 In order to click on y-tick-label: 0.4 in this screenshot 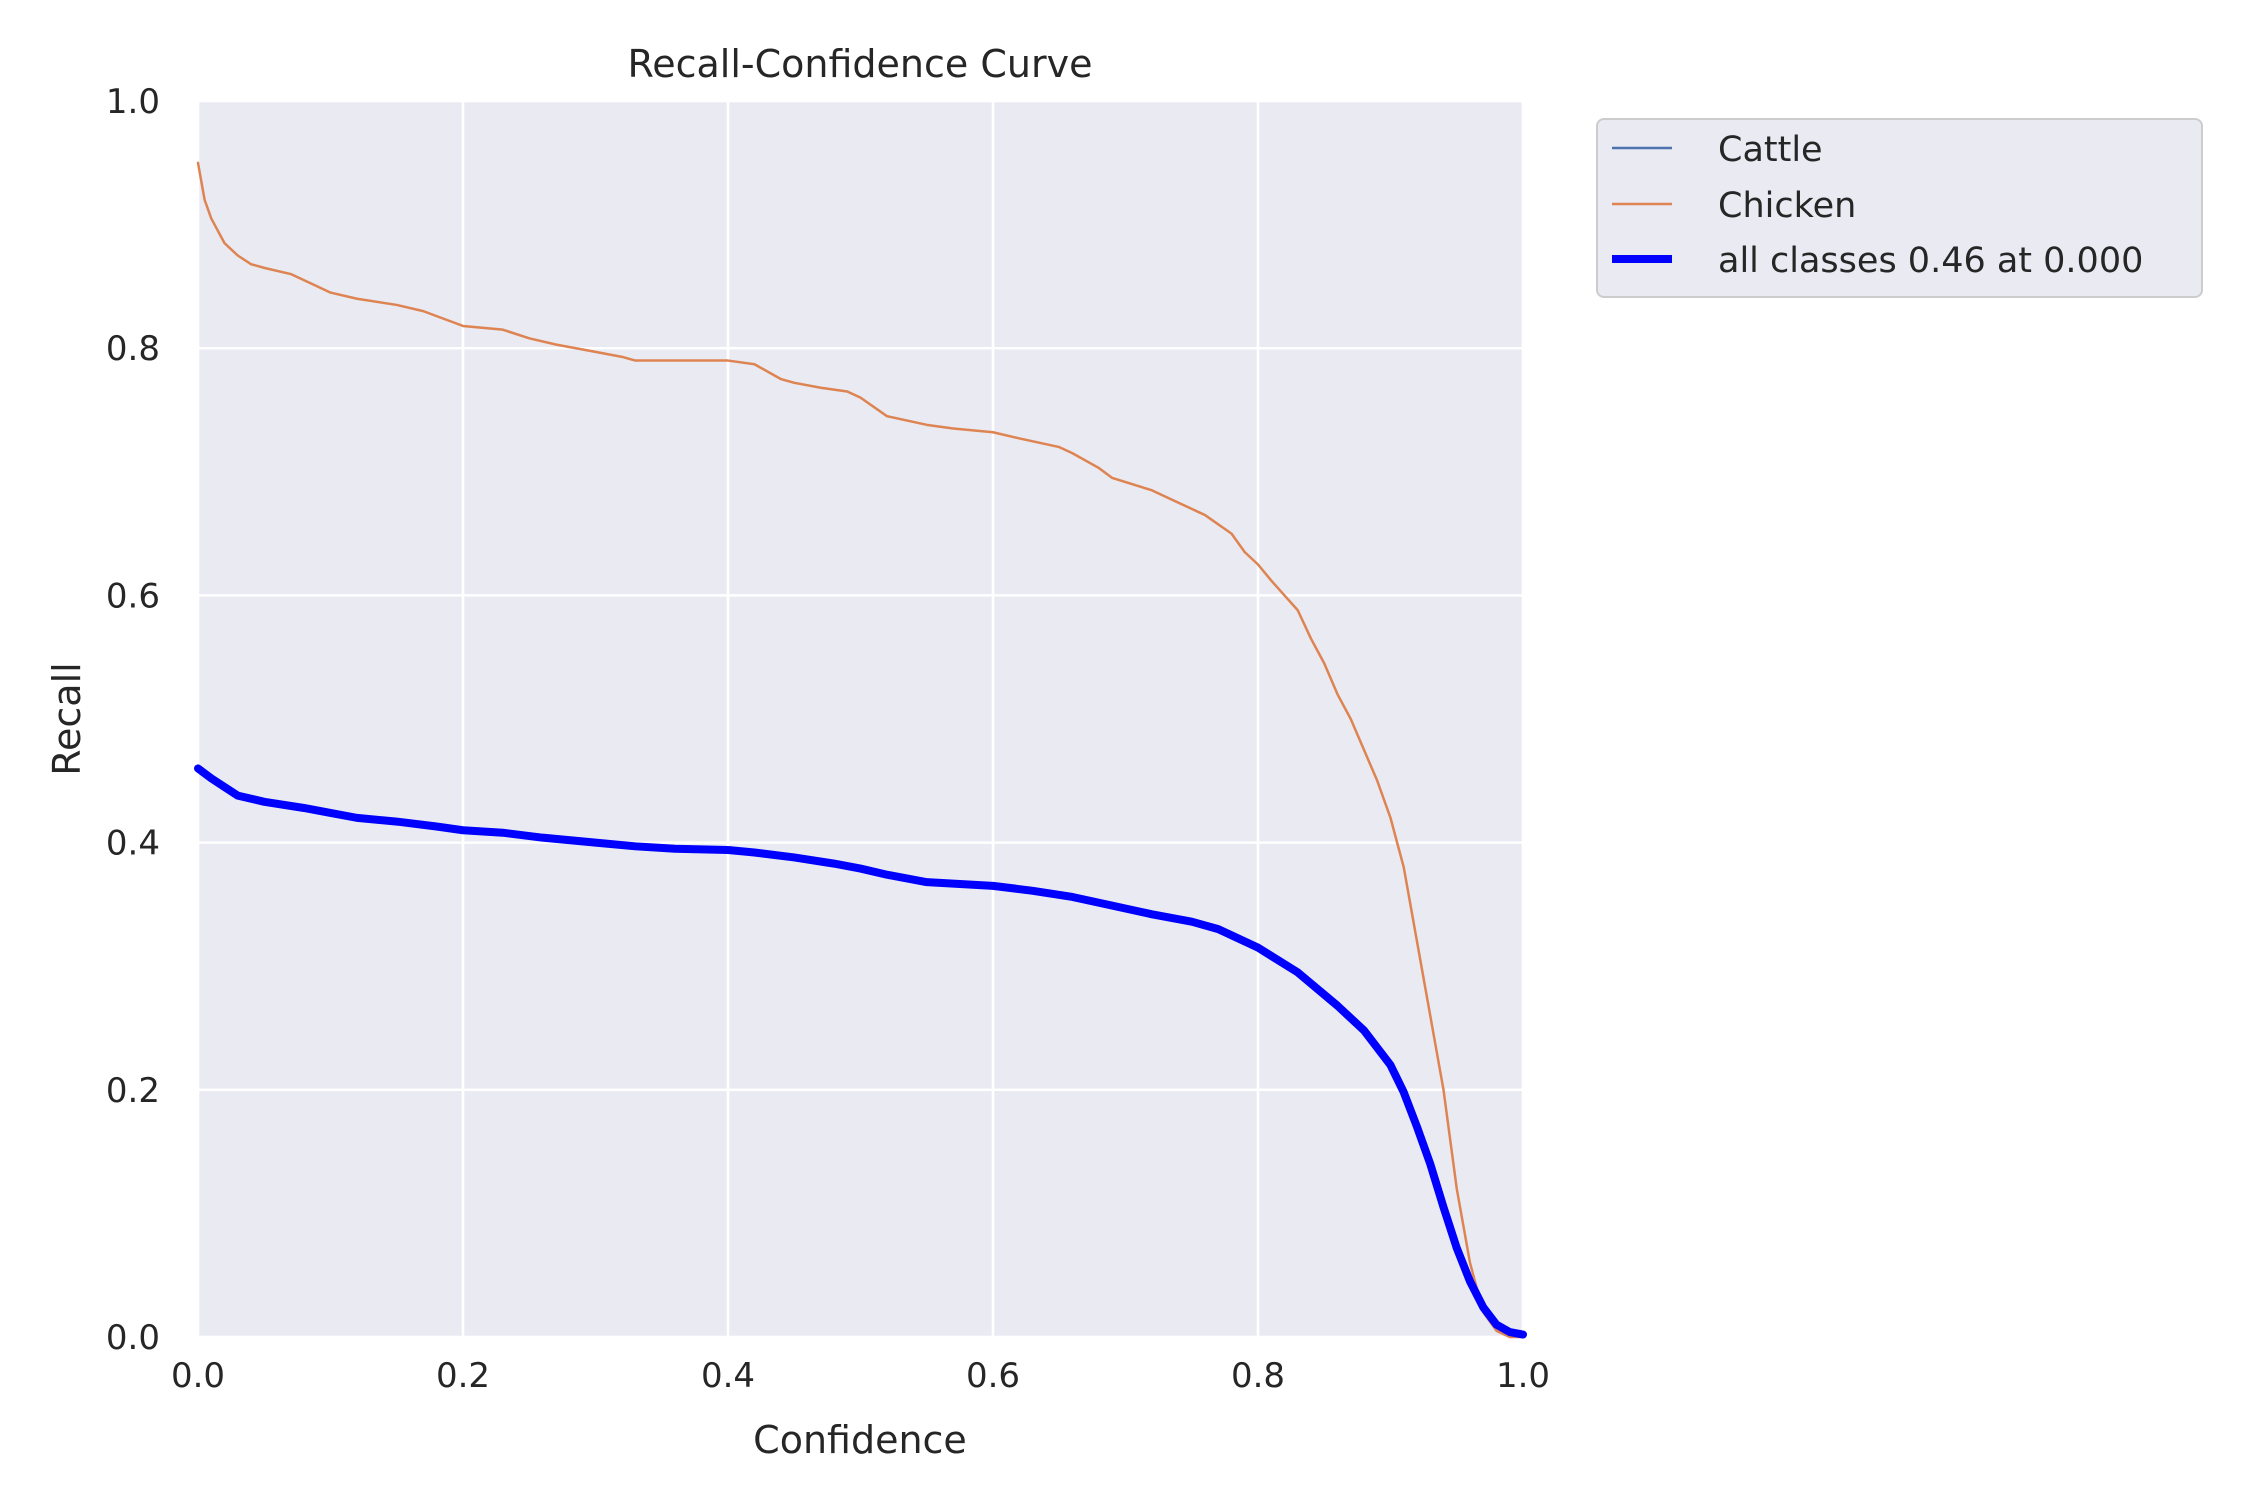, I will do `click(133, 844)`.